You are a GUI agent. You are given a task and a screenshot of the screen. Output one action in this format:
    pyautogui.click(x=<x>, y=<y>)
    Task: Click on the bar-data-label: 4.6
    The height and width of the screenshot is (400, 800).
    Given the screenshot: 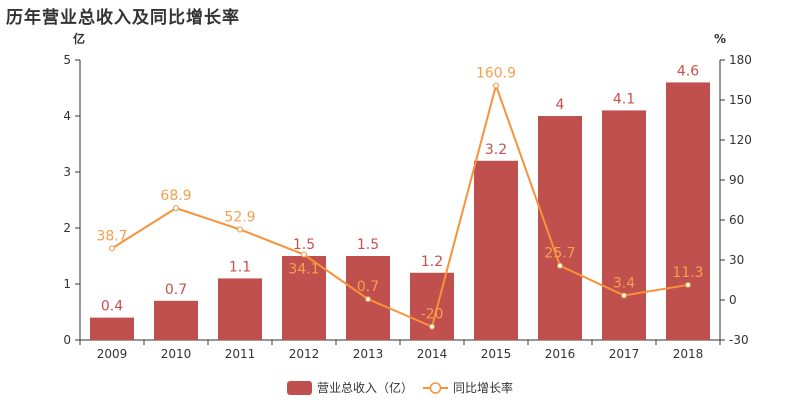 What is the action you would take?
    pyautogui.click(x=688, y=71)
    